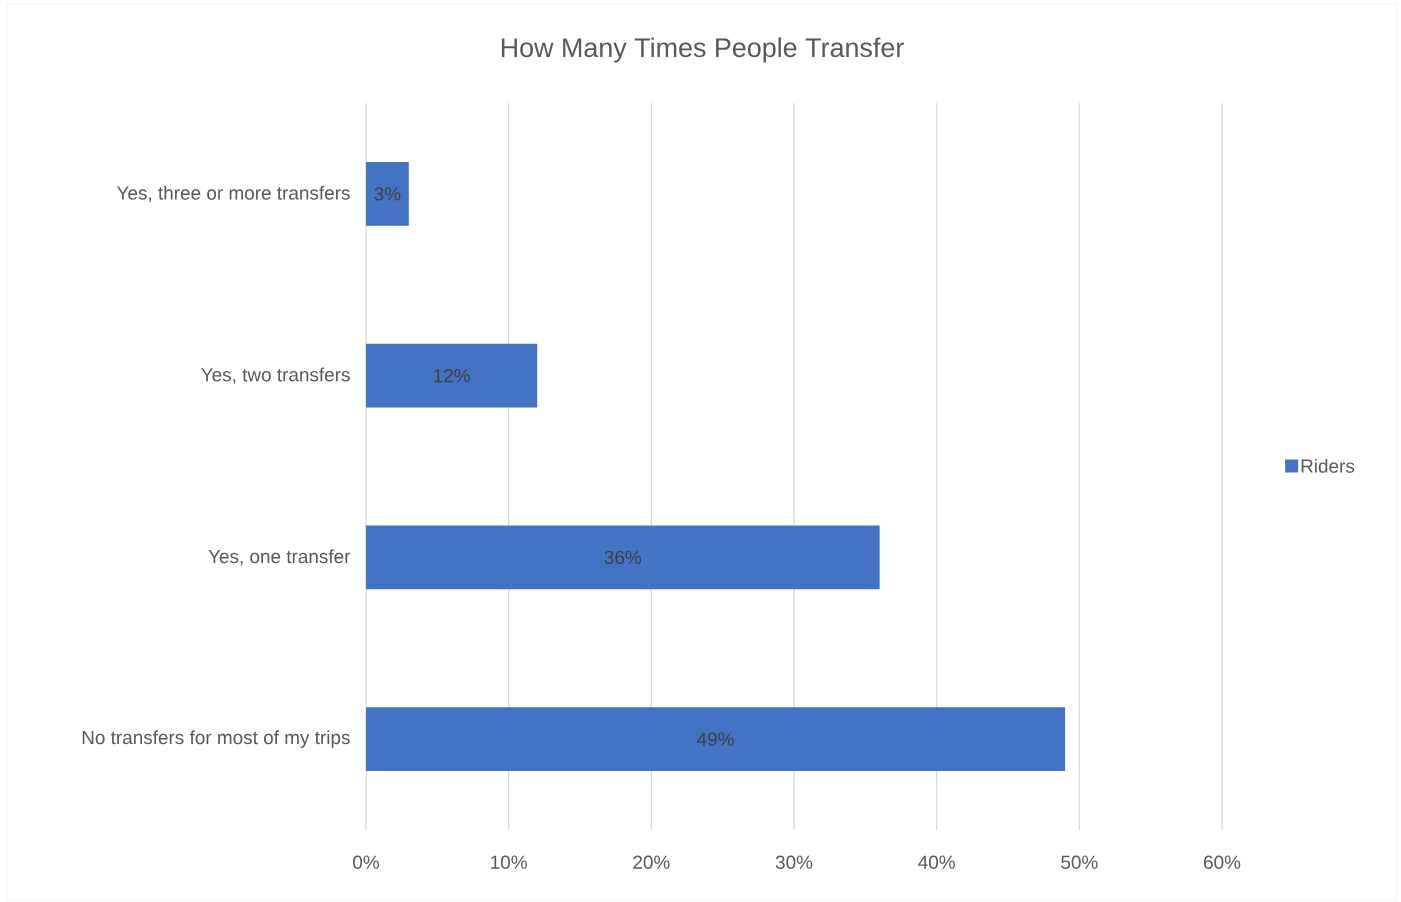 The height and width of the screenshot is (902, 1401). Describe the element at coordinates (275, 375) in the screenshot. I see `y-tick-label: Yes, two transfers` at that location.